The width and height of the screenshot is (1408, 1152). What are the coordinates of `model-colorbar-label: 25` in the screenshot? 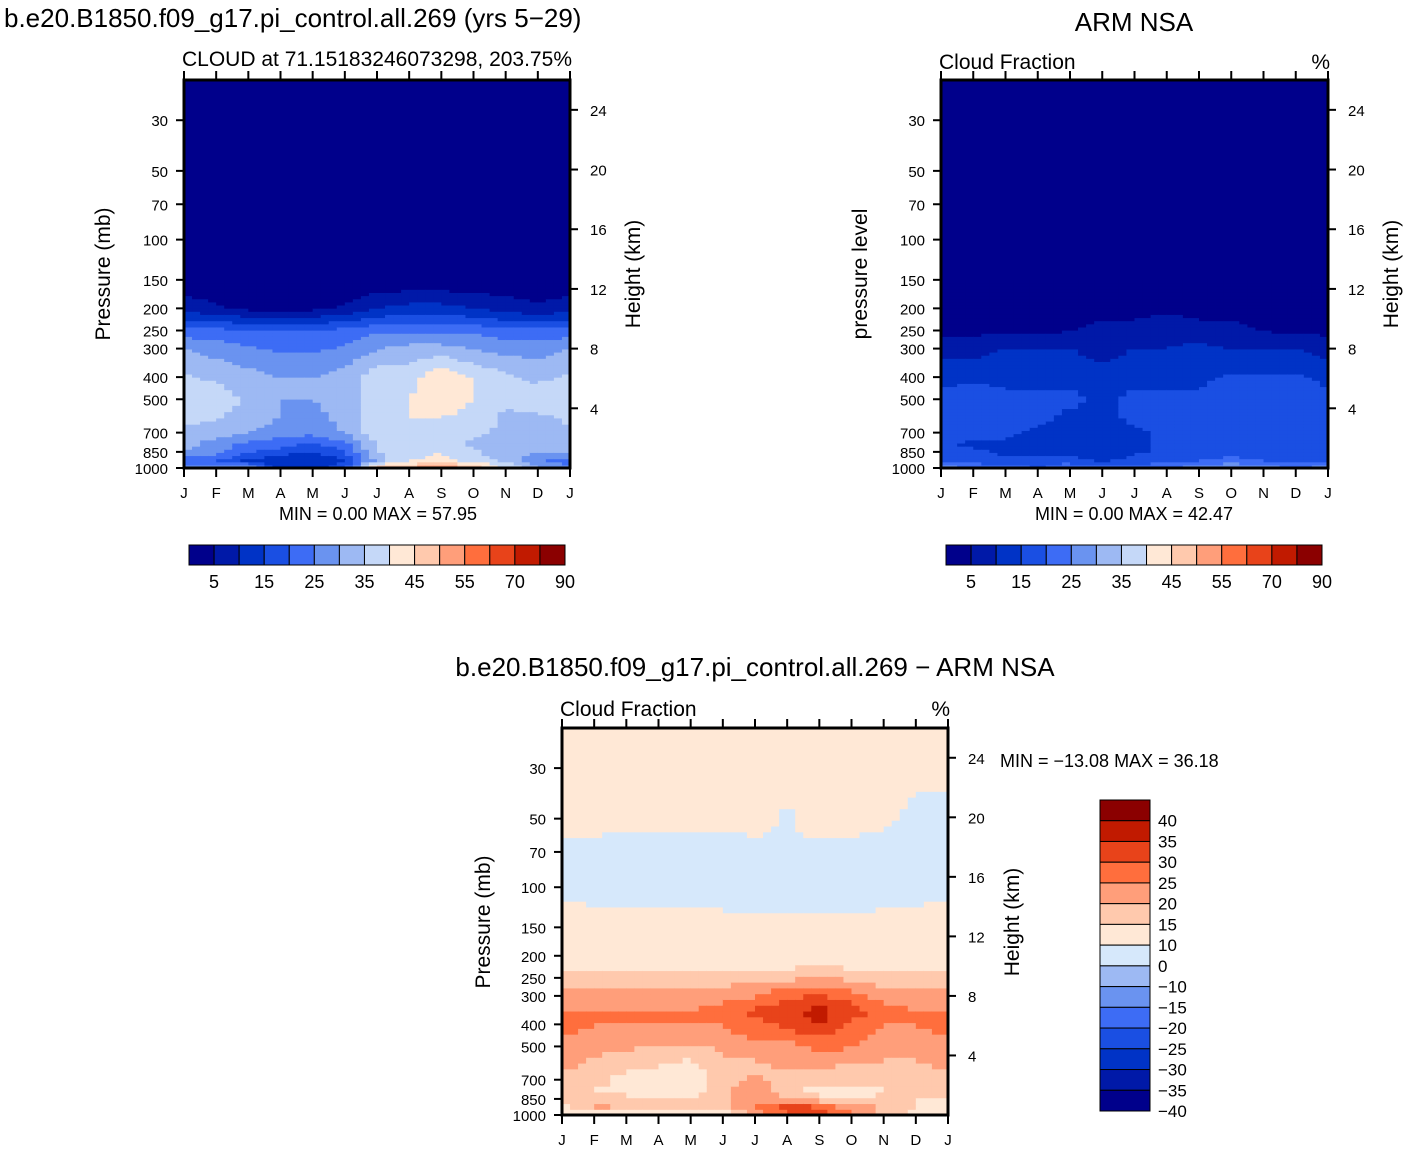 It's located at (314, 582).